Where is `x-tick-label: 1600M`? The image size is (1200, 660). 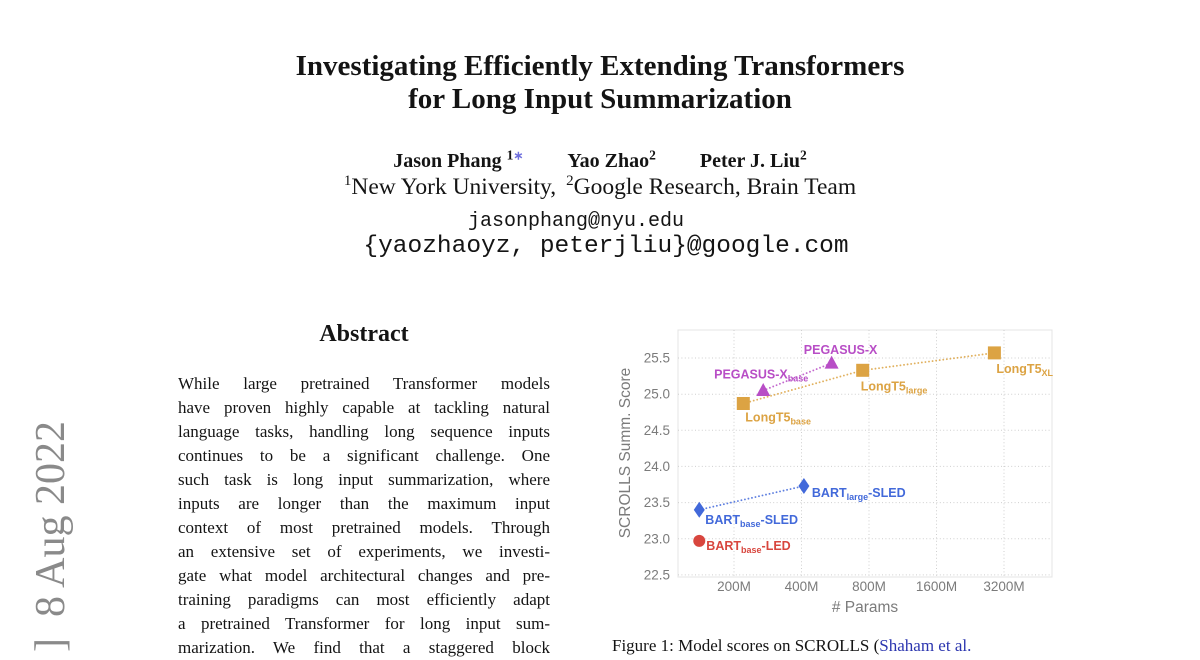
x-tick-label: 1600M is located at coordinates (936, 586).